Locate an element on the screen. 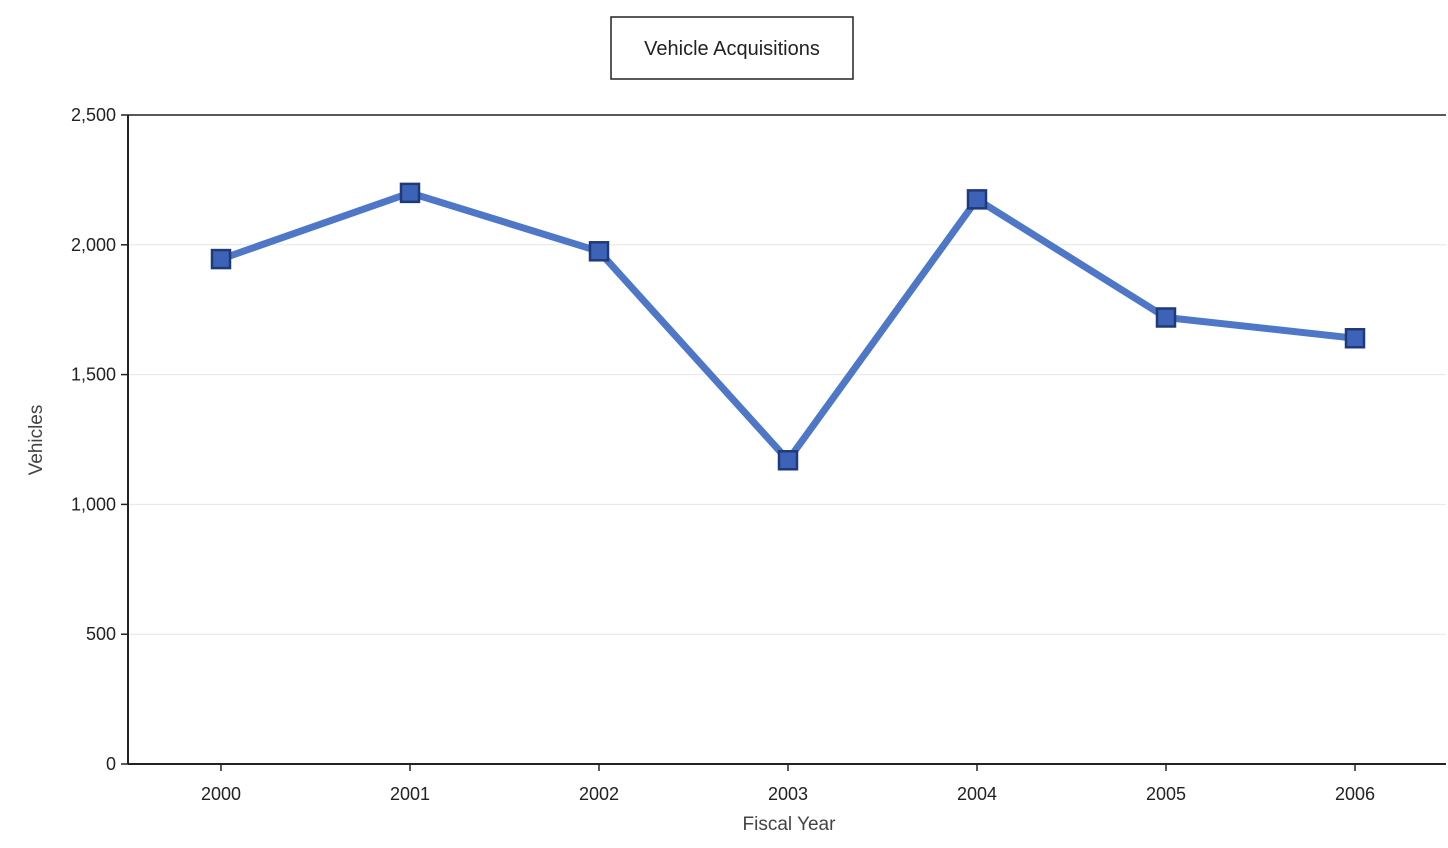  x-tick-label: 2001 is located at coordinates (410, 794).